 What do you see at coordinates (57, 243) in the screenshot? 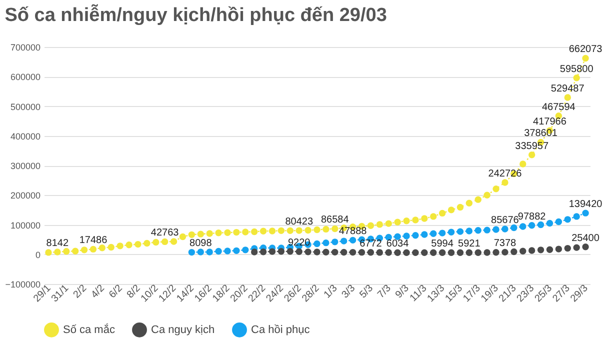
I see `data-label: 8142` at bounding box center [57, 243].